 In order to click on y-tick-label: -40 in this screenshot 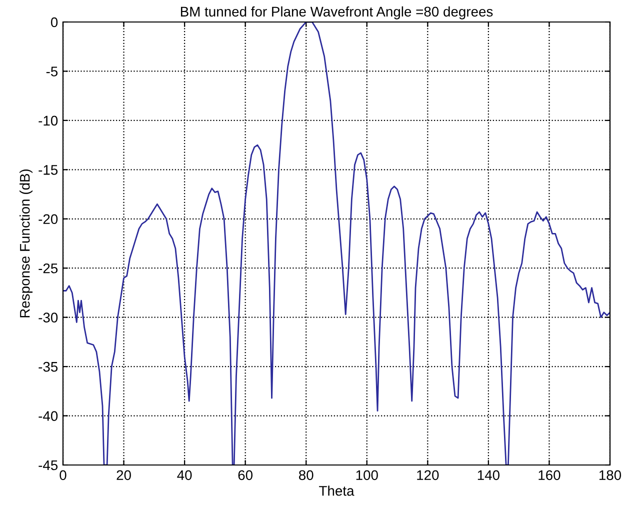, I will do `click(48, 416)`.